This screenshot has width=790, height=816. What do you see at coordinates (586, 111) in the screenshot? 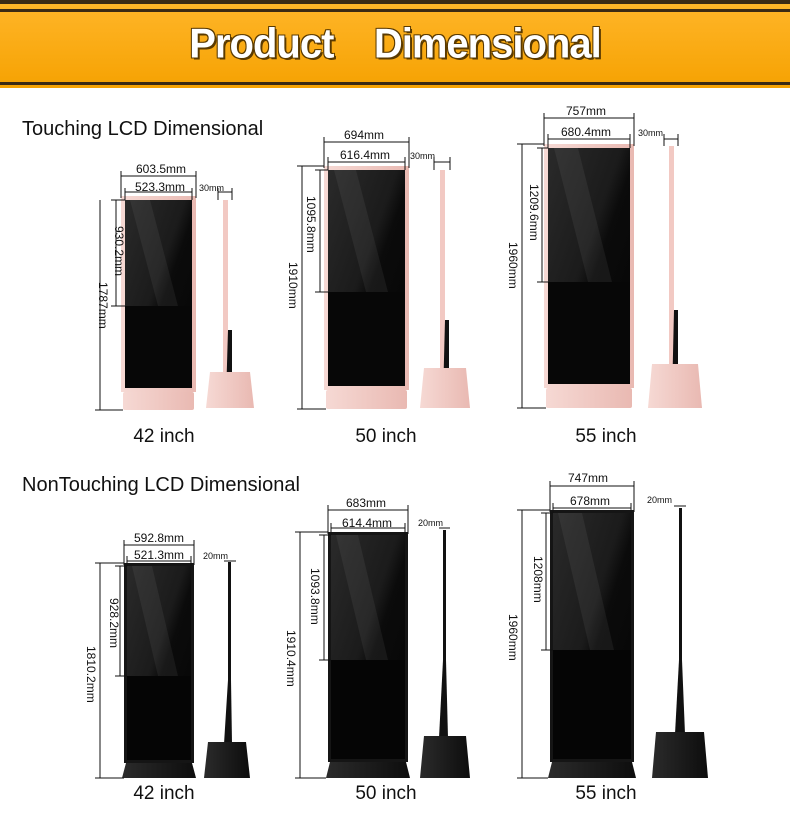
I see `outer-width-label: 757mm` at bounding box center [586, 111].